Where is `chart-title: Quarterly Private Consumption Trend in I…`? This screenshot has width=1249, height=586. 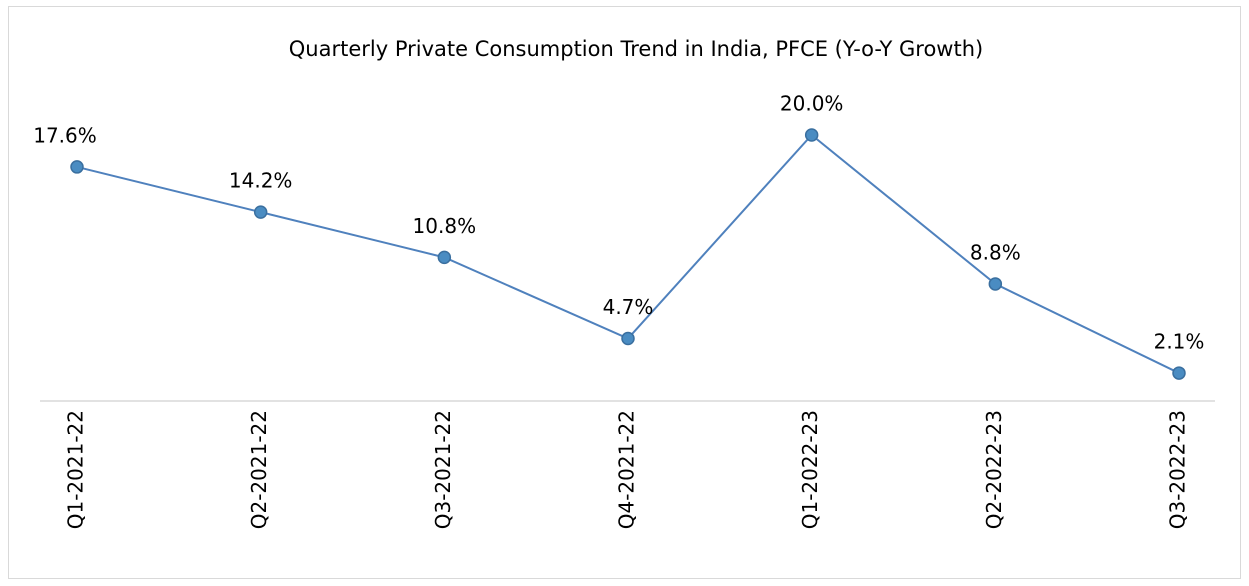
chart-title: Quarterly Private Consumption Trend in I… is located at coordinates (636, 49).